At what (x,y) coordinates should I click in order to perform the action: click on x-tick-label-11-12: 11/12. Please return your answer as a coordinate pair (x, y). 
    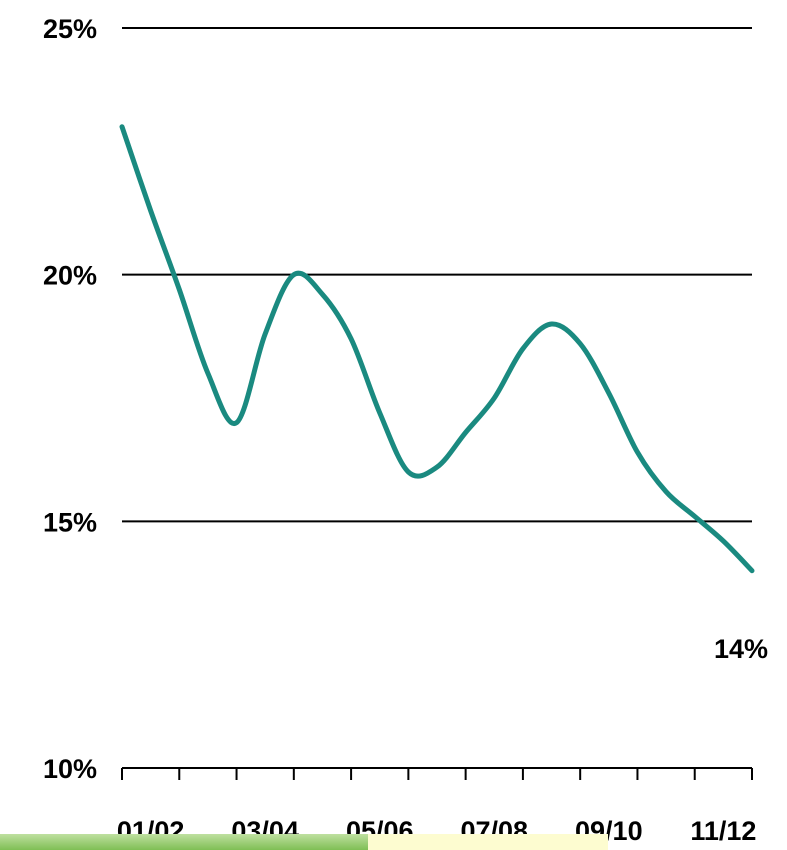
    Looking at the image, I should click on (723, 831).